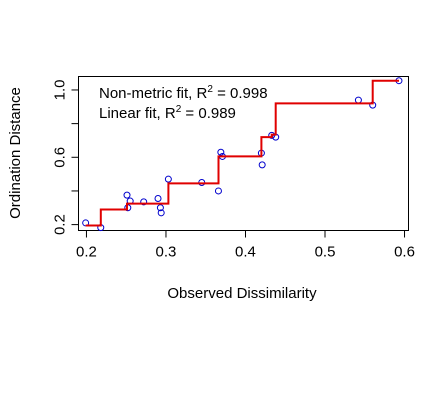  Describe the element at coordinates (179, 109) in the screenshot. I see `linear-fit-r2-sup: 2` at that location.